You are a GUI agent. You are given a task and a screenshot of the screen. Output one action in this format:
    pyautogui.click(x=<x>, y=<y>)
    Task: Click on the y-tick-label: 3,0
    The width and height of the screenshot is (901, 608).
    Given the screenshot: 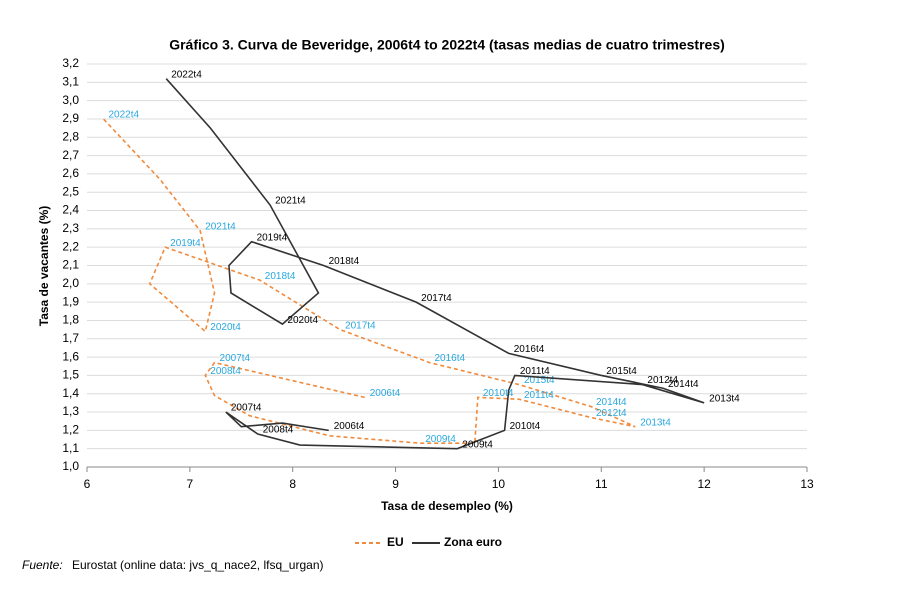 What is the action you would take?
    pyautogui.click(x=70, y=100)
    